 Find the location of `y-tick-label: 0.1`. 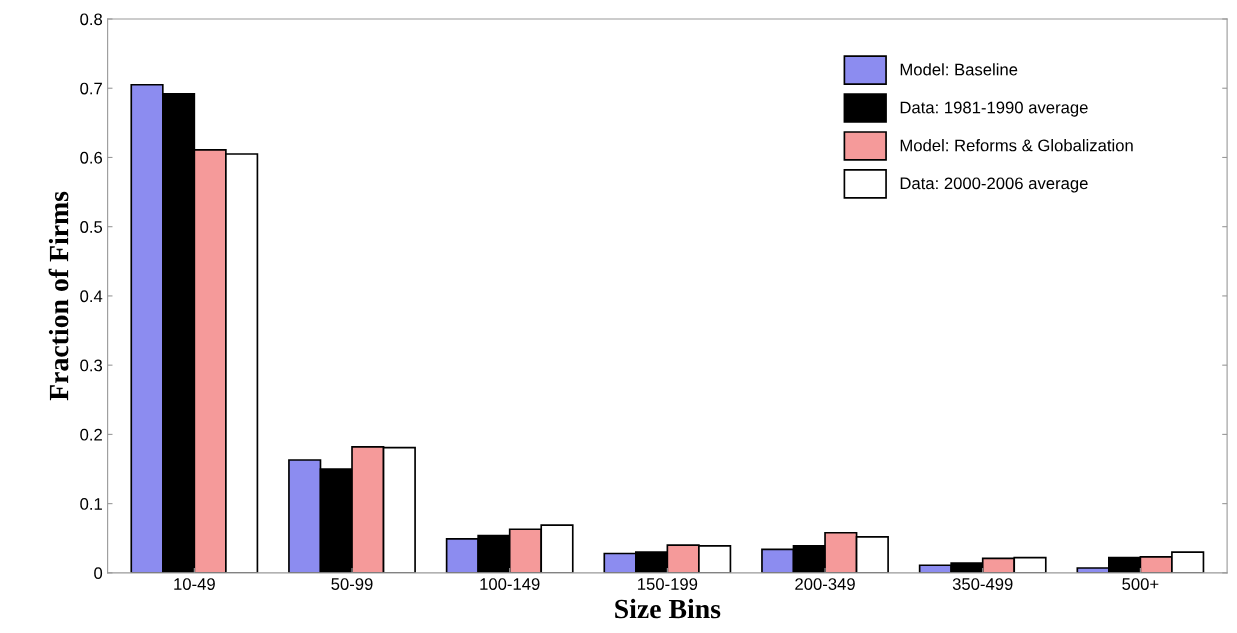

y-tick-label: 0.1 is located at coordinates (91, 504).